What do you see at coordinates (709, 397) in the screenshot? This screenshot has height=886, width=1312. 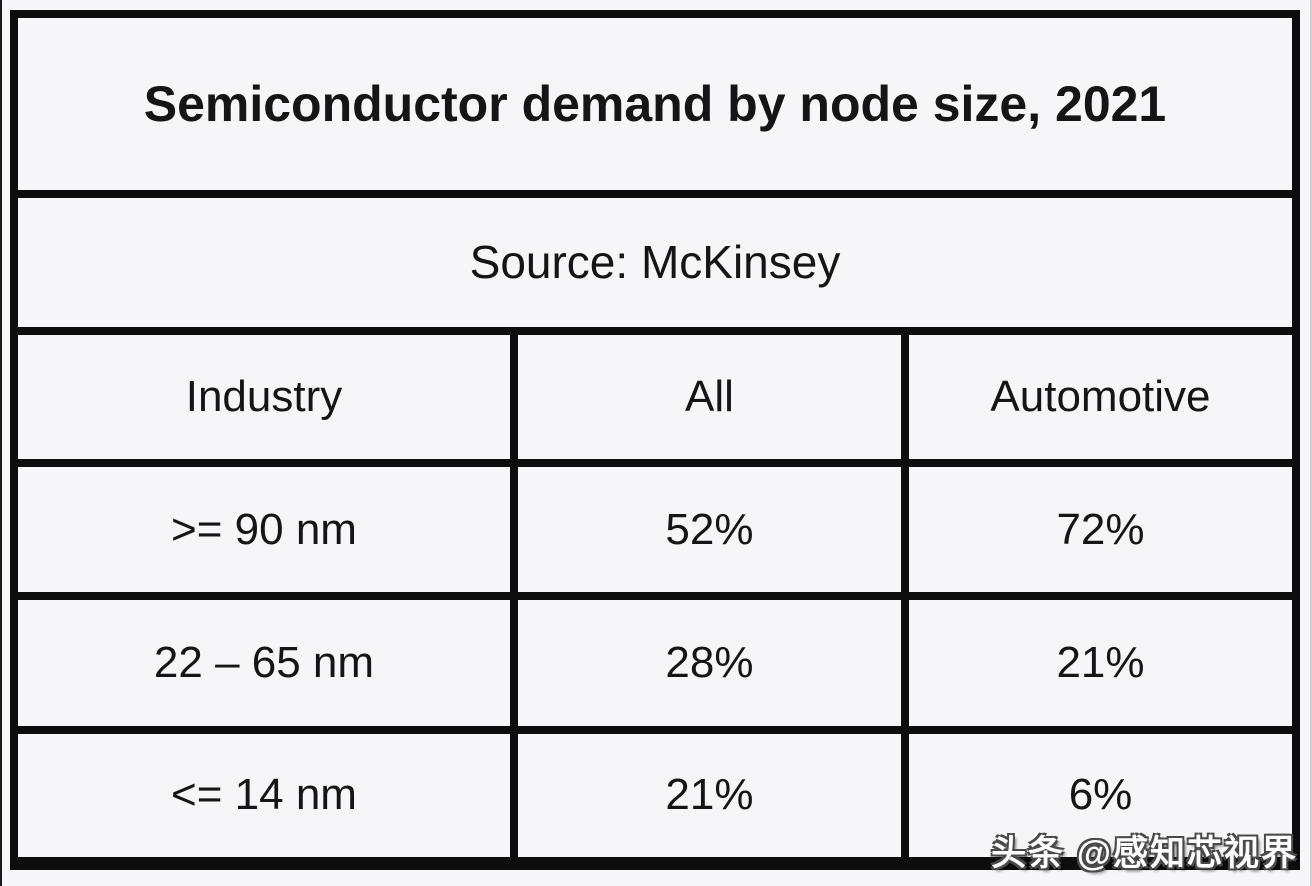 I see `column-header-all: All` at bounding box center [709, 397].